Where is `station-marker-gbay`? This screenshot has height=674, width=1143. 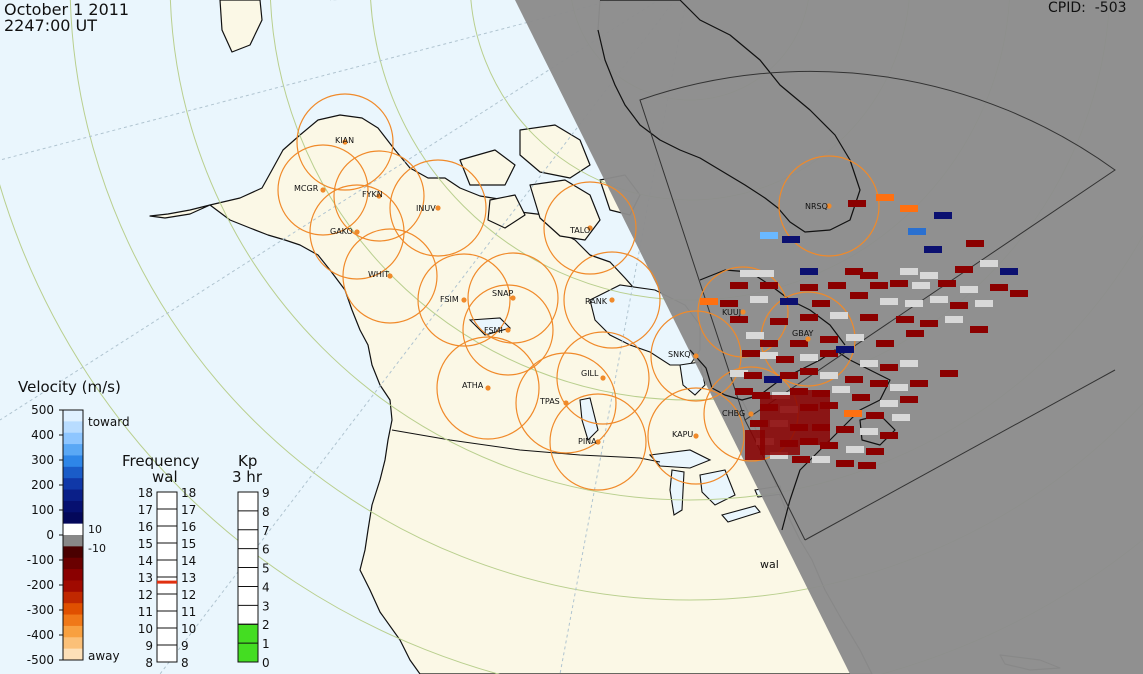
station-marker-gbay is located at coordinates (808, 339).